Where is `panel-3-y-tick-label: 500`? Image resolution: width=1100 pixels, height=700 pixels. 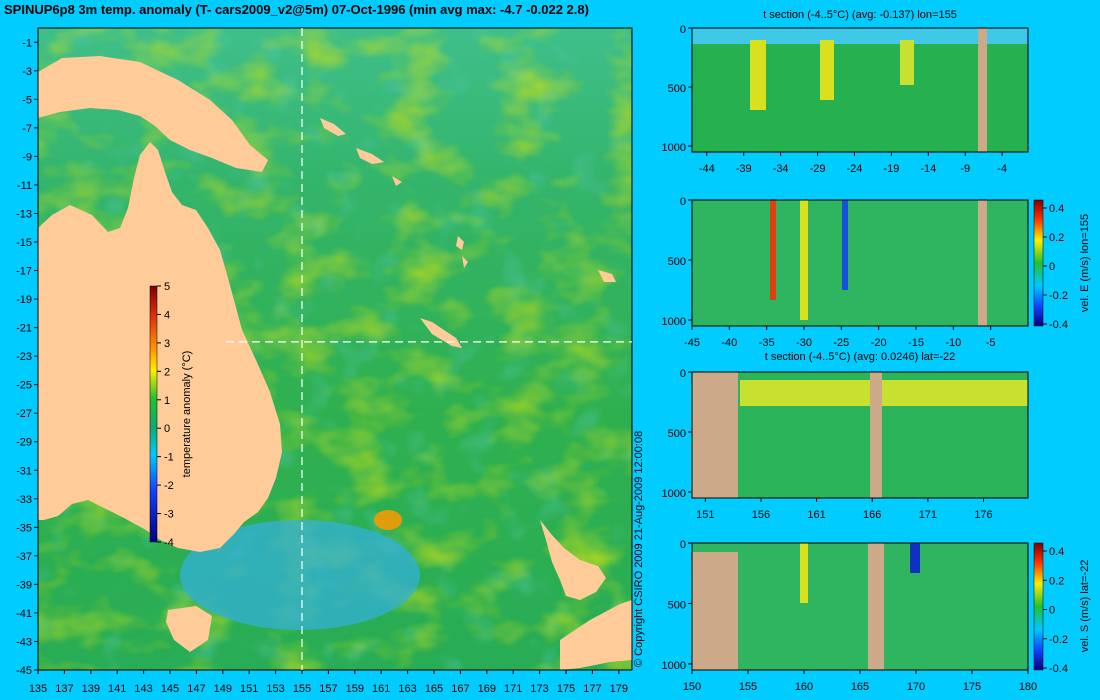 panel-3-y-tick-label: 500 is located at coordinates (677, 605).